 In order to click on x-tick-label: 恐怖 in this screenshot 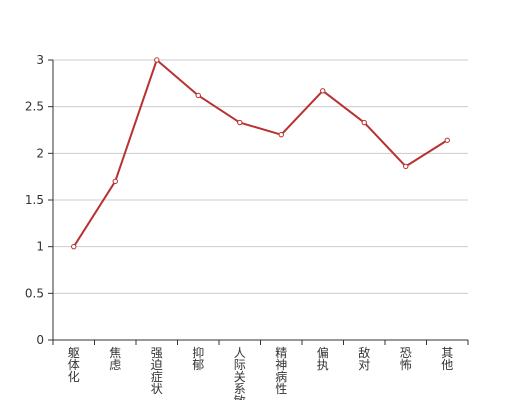, I will do `click(406, 359)`.